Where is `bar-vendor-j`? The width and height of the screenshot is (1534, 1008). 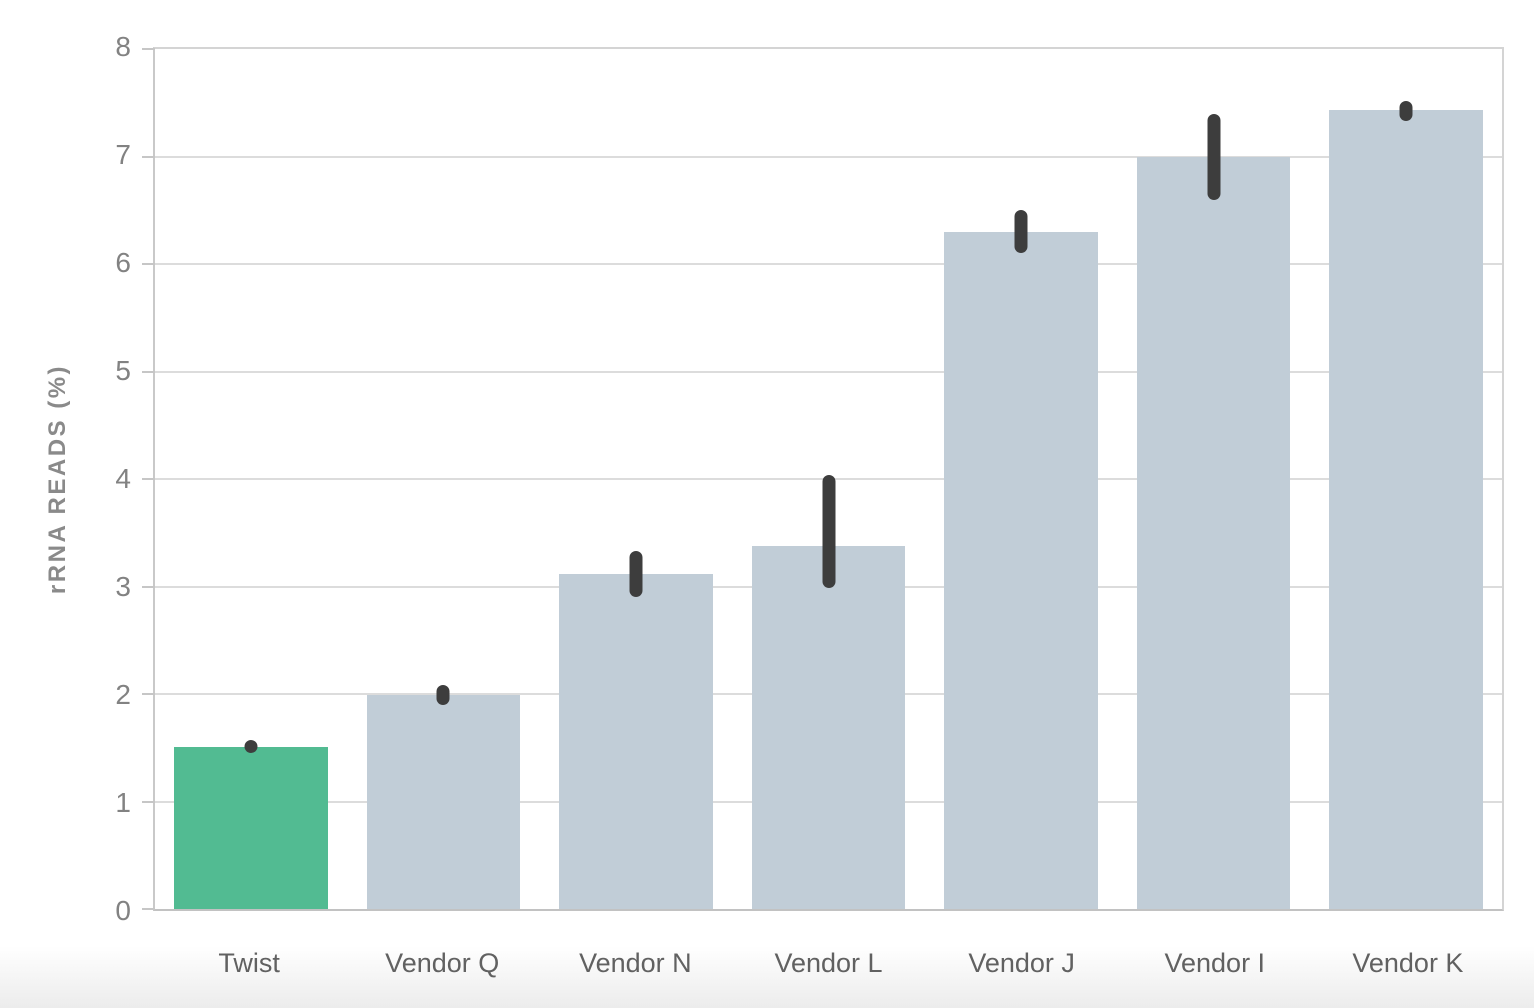
bar-vendor-j is located at coordinates (1021, 570).